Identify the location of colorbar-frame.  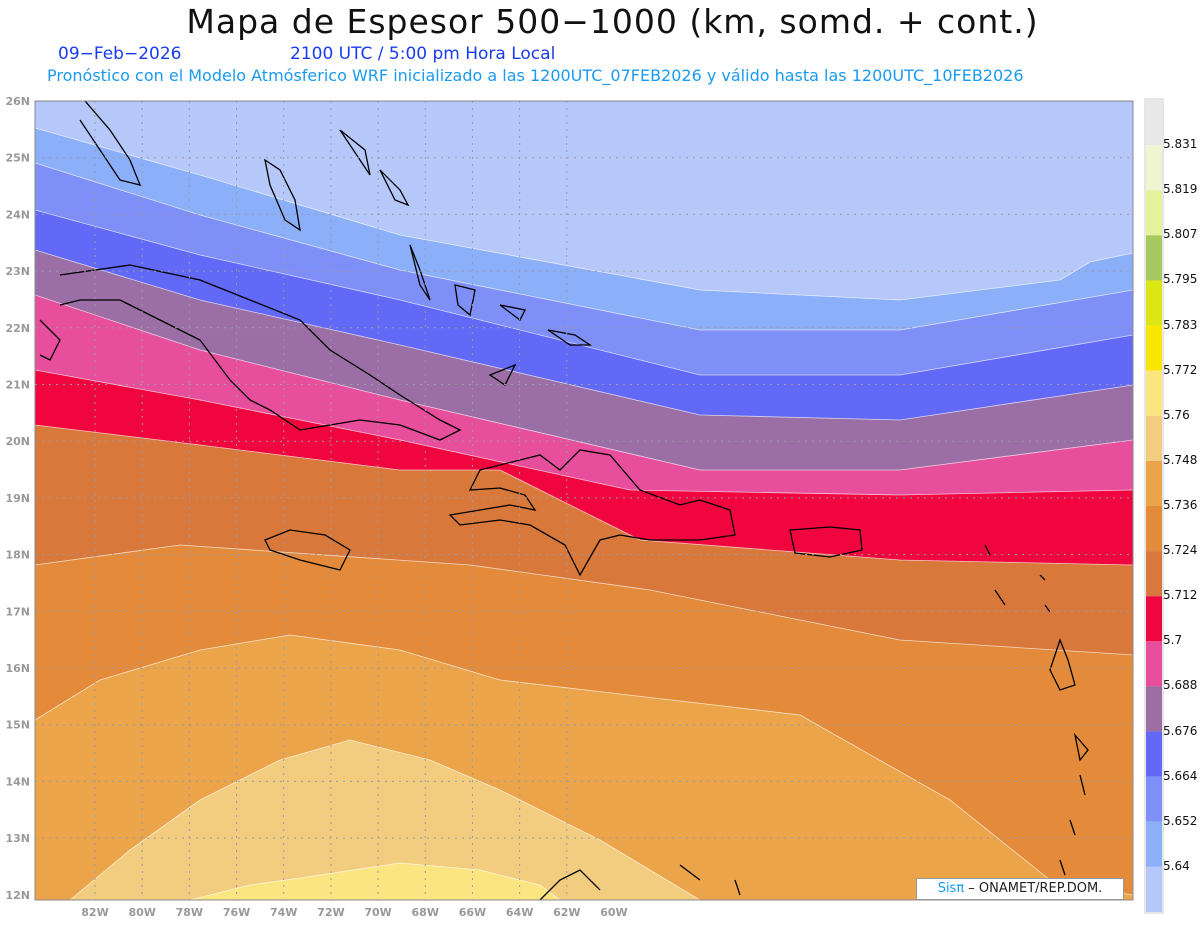
(1154, 506).